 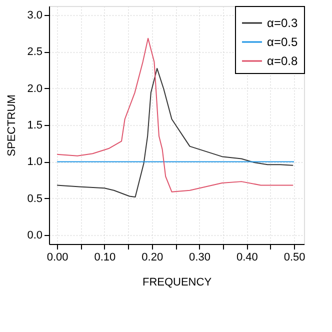 I want to click on y-axis-title: SPECTRUM, so click(x=12, y=125).